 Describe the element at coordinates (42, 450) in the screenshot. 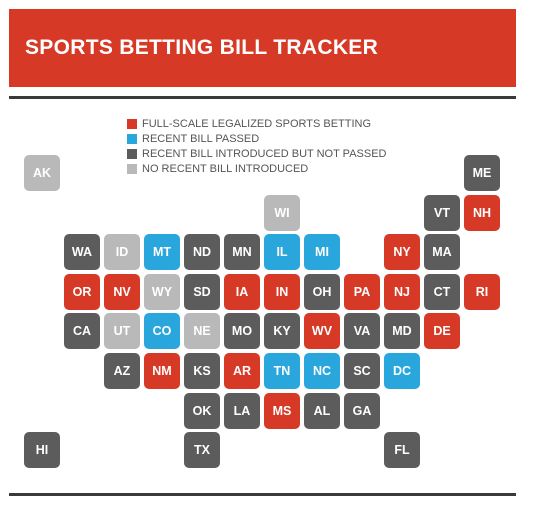

I see `state-tile-hi: HI` at that location.